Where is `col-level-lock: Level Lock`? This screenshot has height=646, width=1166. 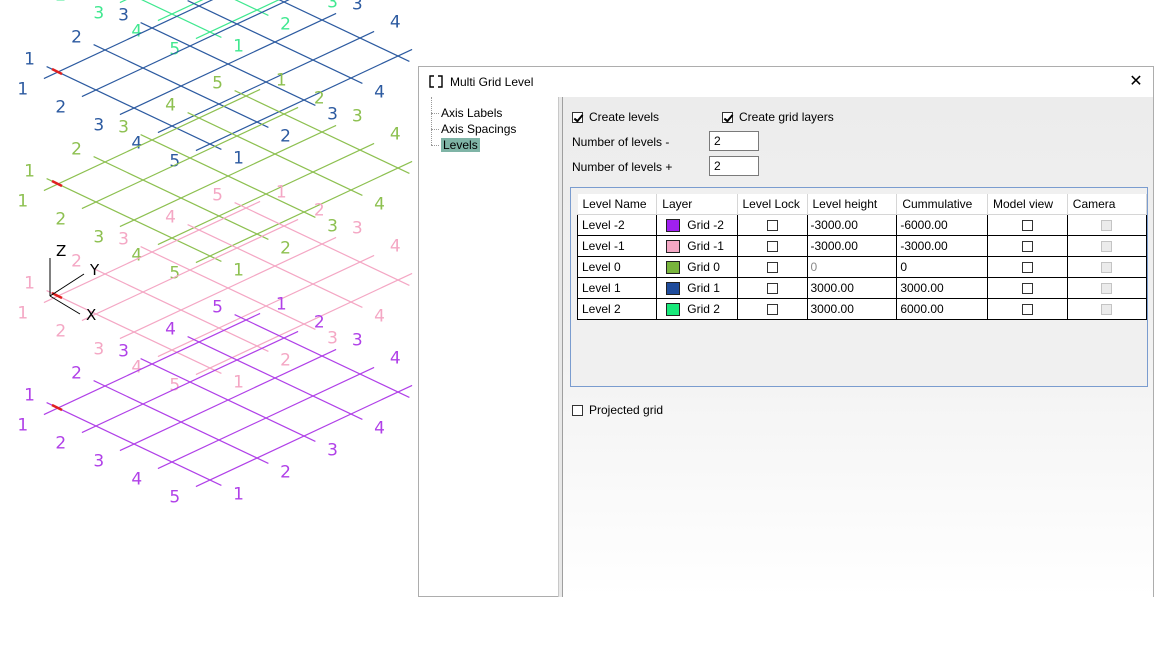 col-level-lock: Level Lock is located at coordinates (772, 204).